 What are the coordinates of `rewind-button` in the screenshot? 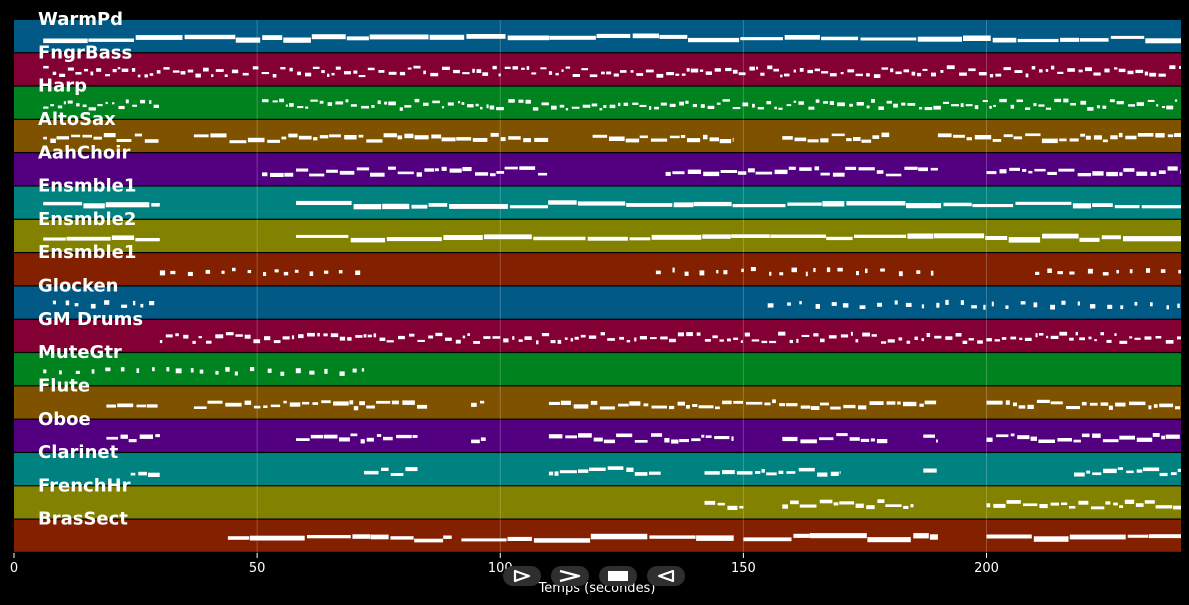 It's located at (666, 576).